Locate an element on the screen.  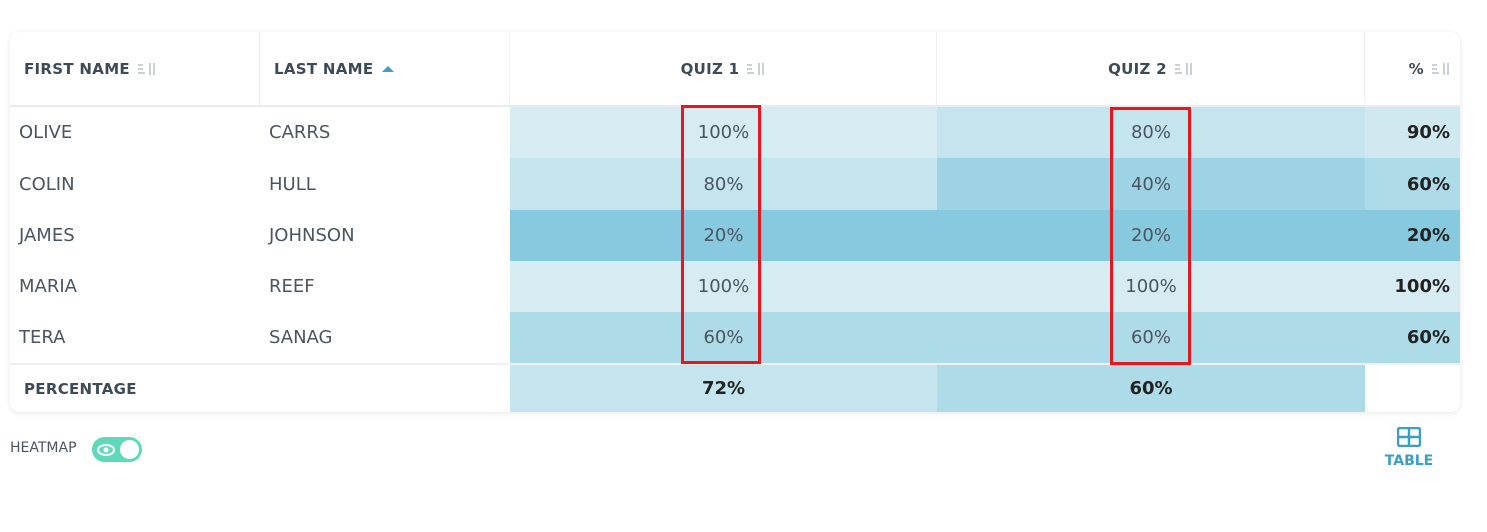
column-header: LAST NAME is located at coordinates (385, 68).